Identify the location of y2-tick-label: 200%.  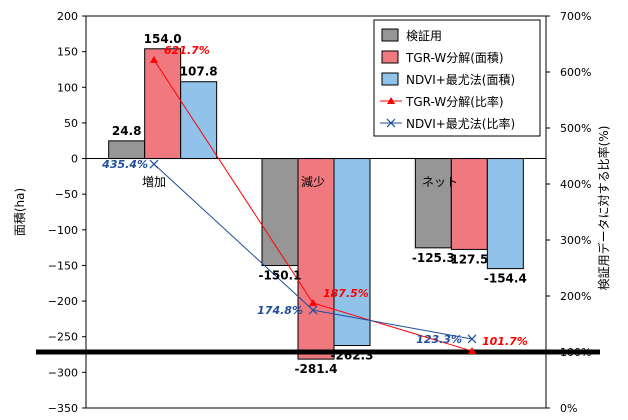
(575, 296).